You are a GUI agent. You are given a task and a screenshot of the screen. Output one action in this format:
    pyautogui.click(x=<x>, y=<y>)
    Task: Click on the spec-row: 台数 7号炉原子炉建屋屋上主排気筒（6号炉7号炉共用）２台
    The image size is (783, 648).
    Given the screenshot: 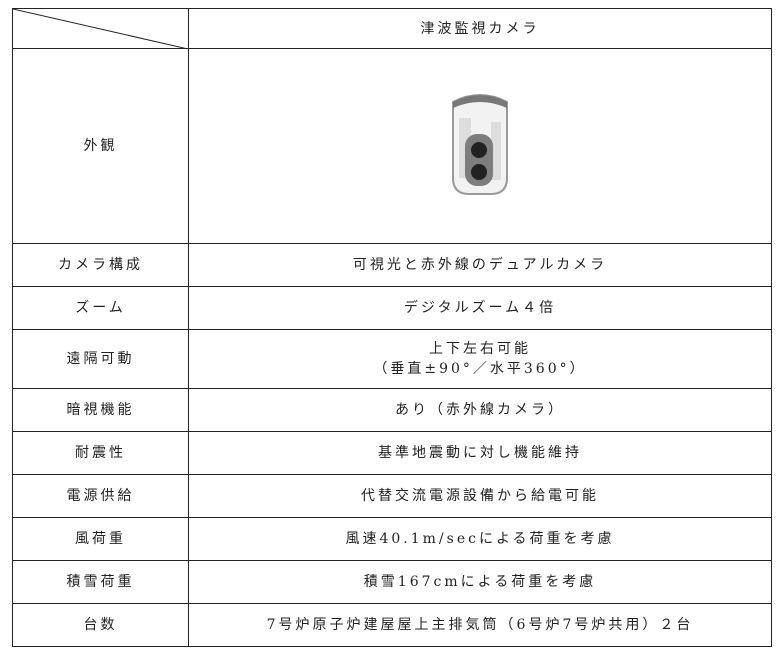 What is the action you would take?
    pyautogui.click(x=392, y=625)
    